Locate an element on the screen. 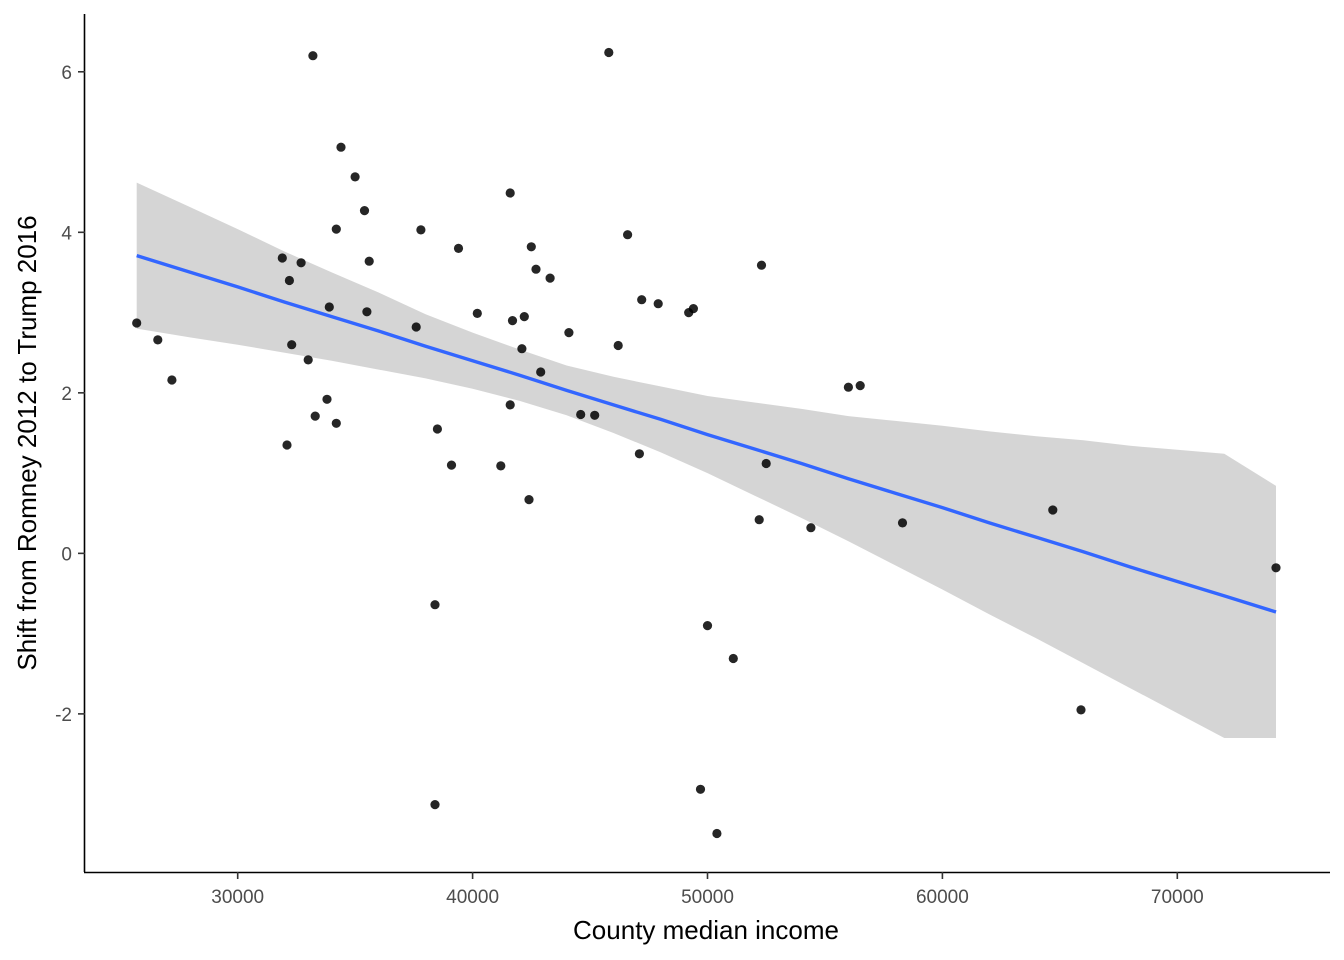 The image size is (1344, 960). y-axis-ticks: -2 0 2 4 6 is located at coordinates (70, 394).